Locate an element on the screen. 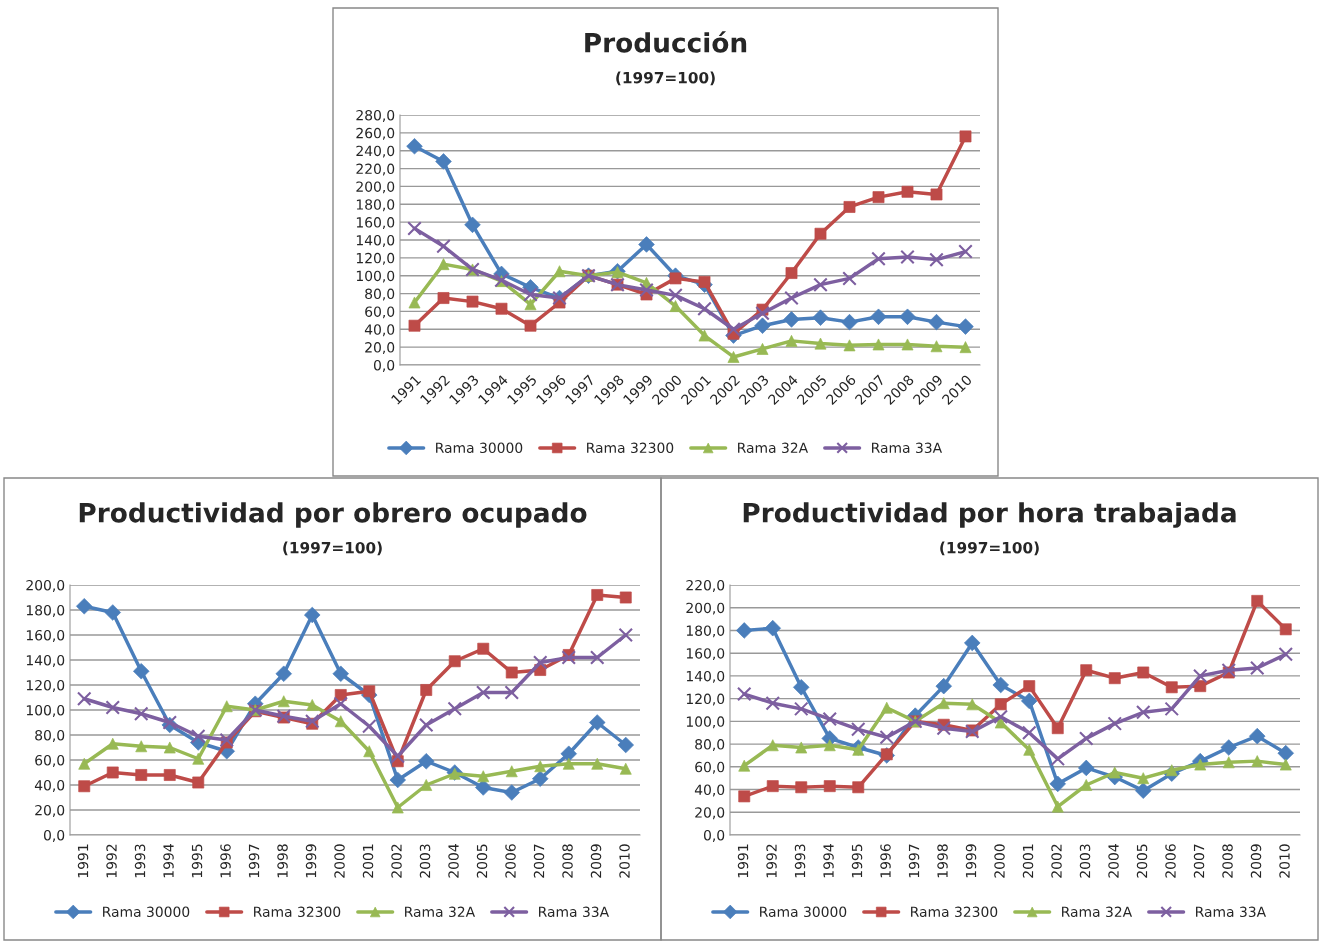  y-tick-label: 260,0 is located at coordinates (375, 133).